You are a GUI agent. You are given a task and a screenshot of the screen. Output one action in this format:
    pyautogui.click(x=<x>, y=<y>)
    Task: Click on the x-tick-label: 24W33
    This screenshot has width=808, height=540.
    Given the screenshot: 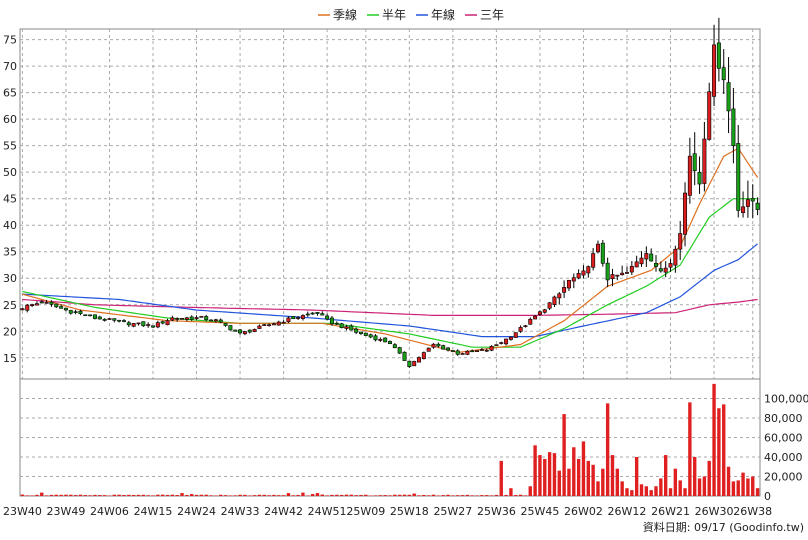 What is the action you would take?
    pyautogui.click(x=240, y=511)
    